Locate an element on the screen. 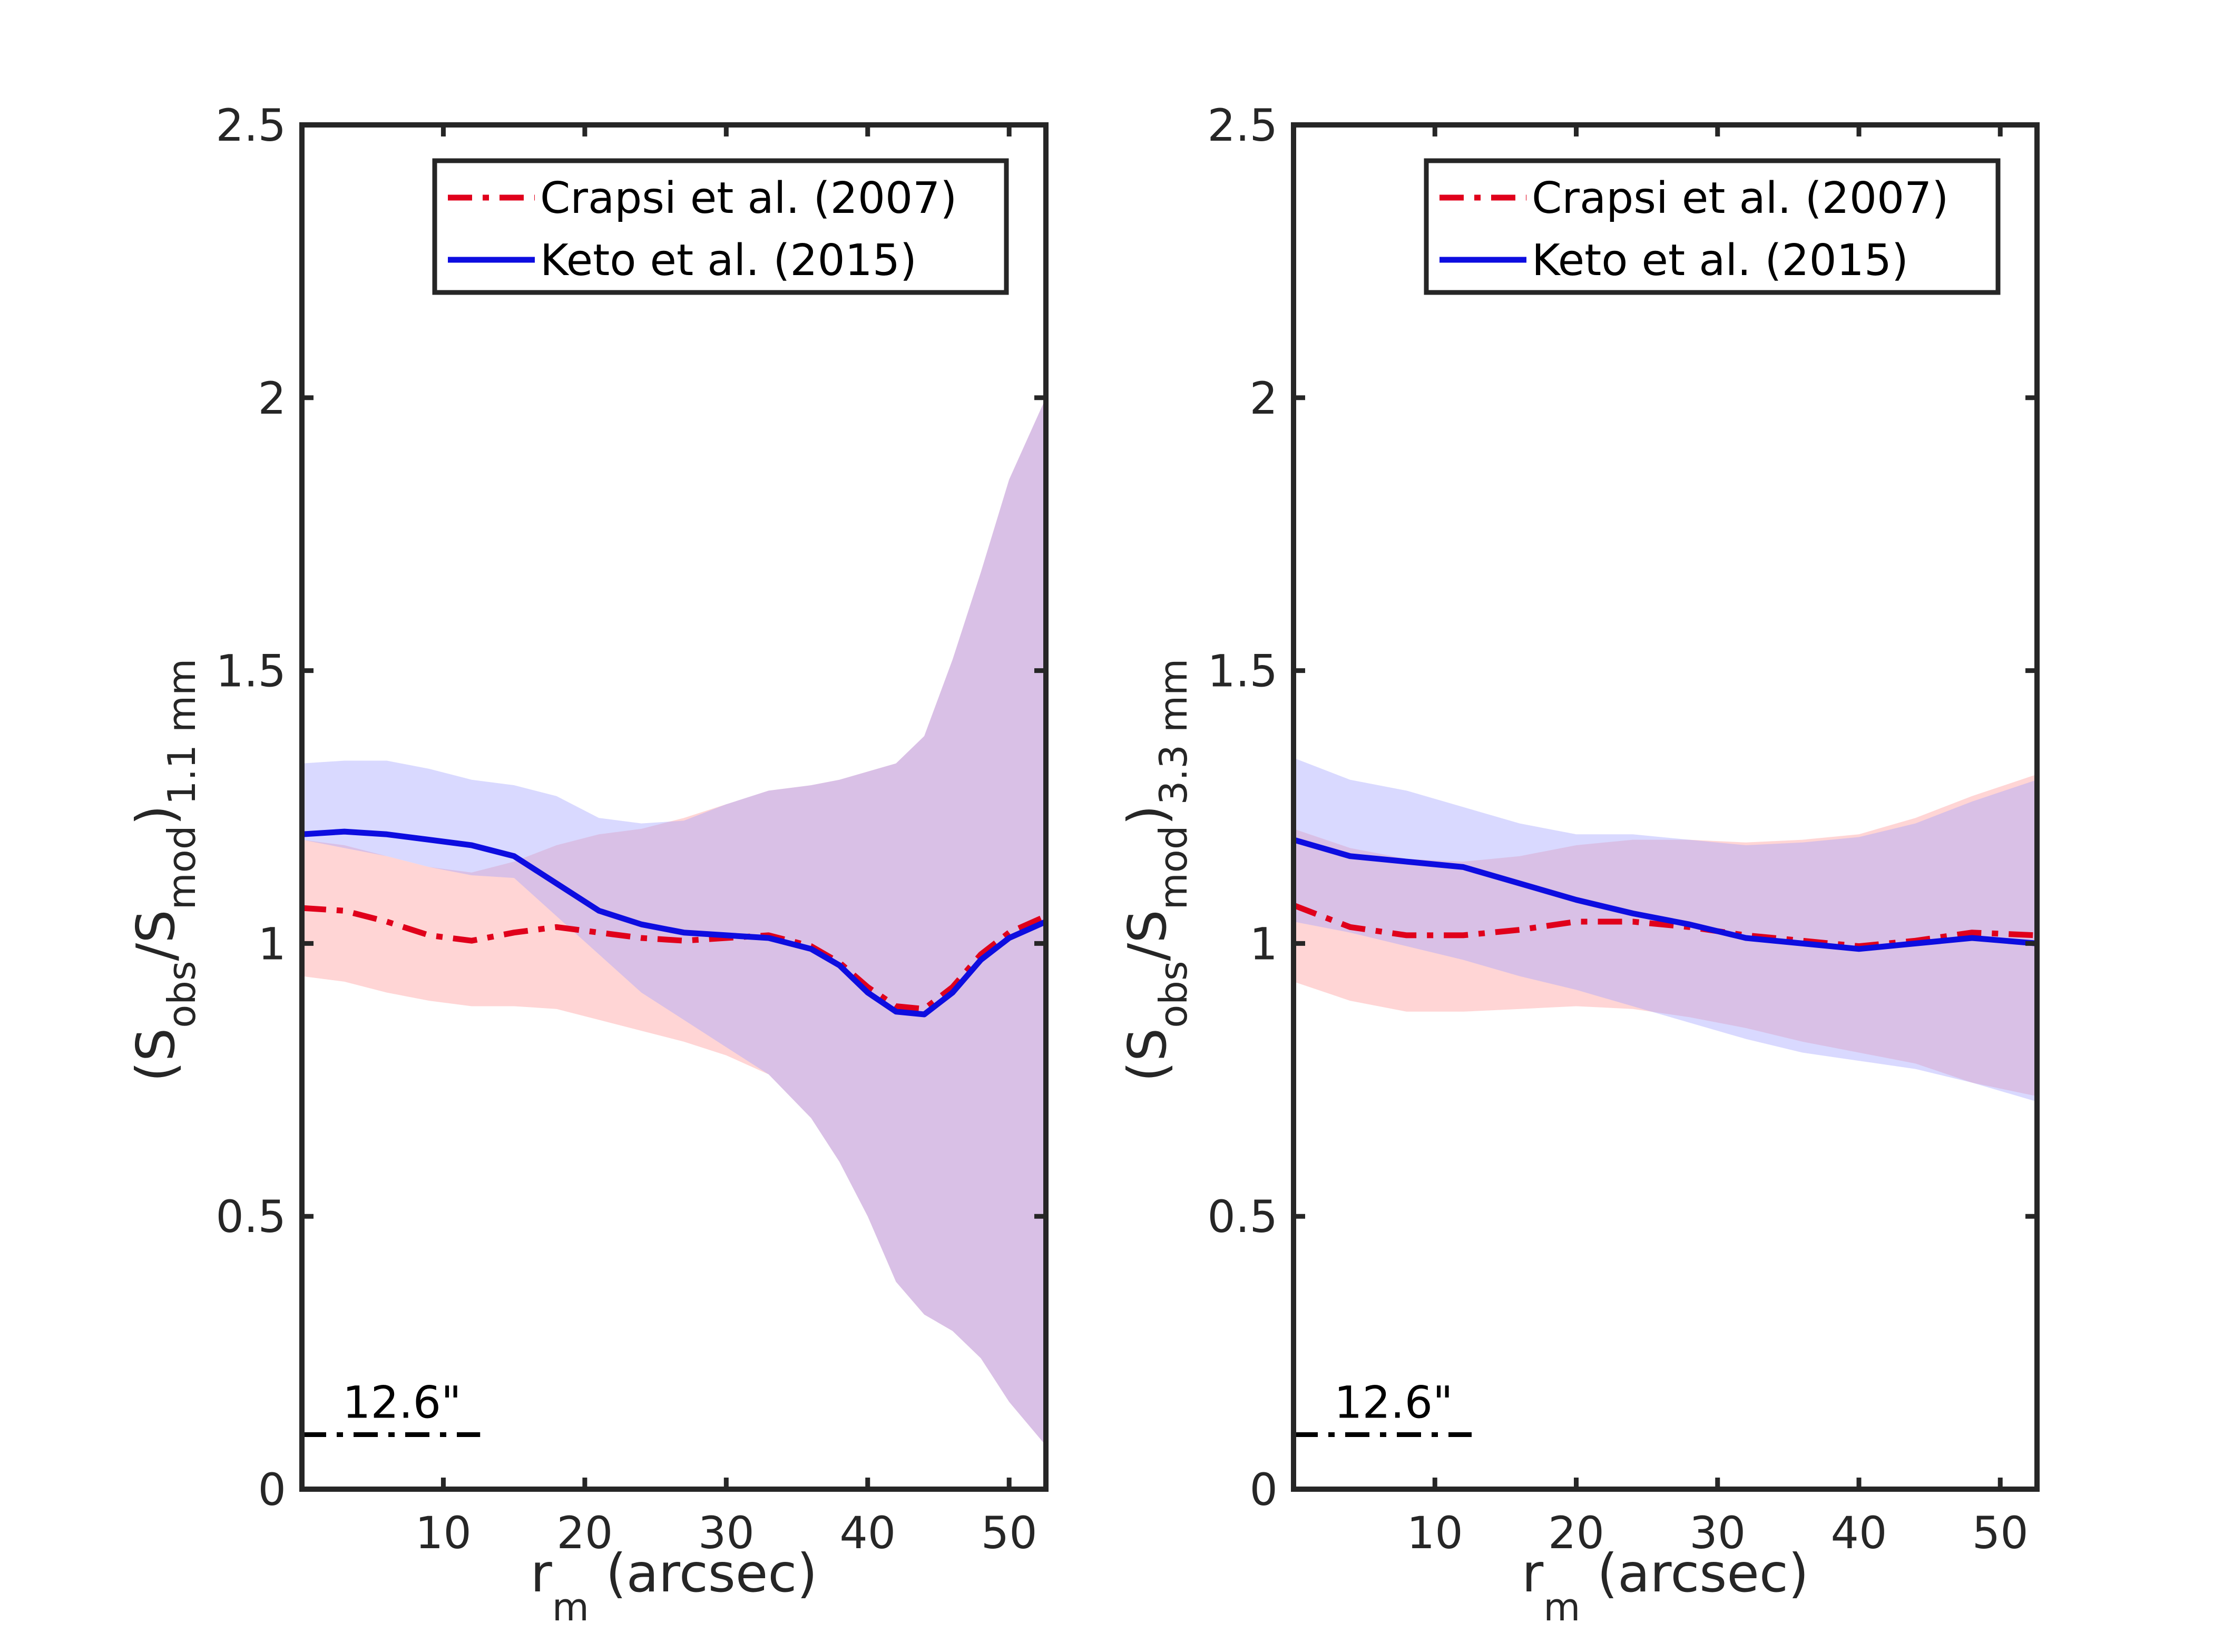  band-keto is located at coordinates (1665, 930).